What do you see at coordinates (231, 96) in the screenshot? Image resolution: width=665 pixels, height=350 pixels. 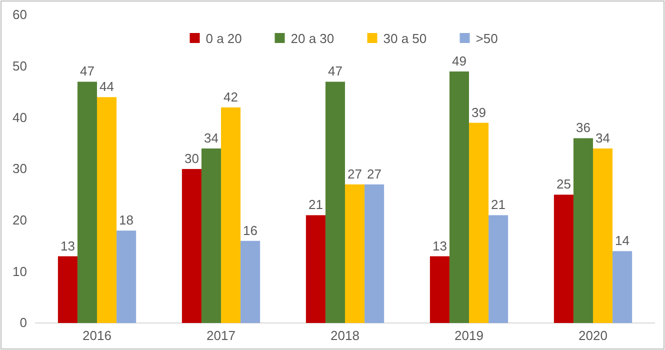 I see `data-label: 42` at bounding box center [231, 96].